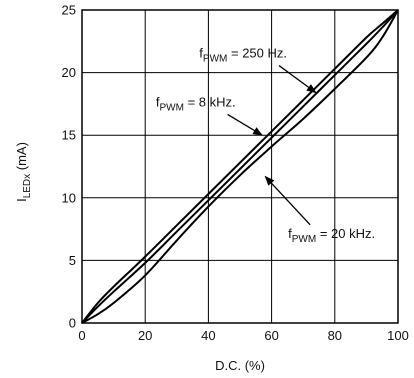 Image resolution: width=414 pixels, height=378 pixels. What do you see at coordinates (21, 200) in the screenshot?
I see `y-axis-label-main: I` at bounding box center [21, 200].